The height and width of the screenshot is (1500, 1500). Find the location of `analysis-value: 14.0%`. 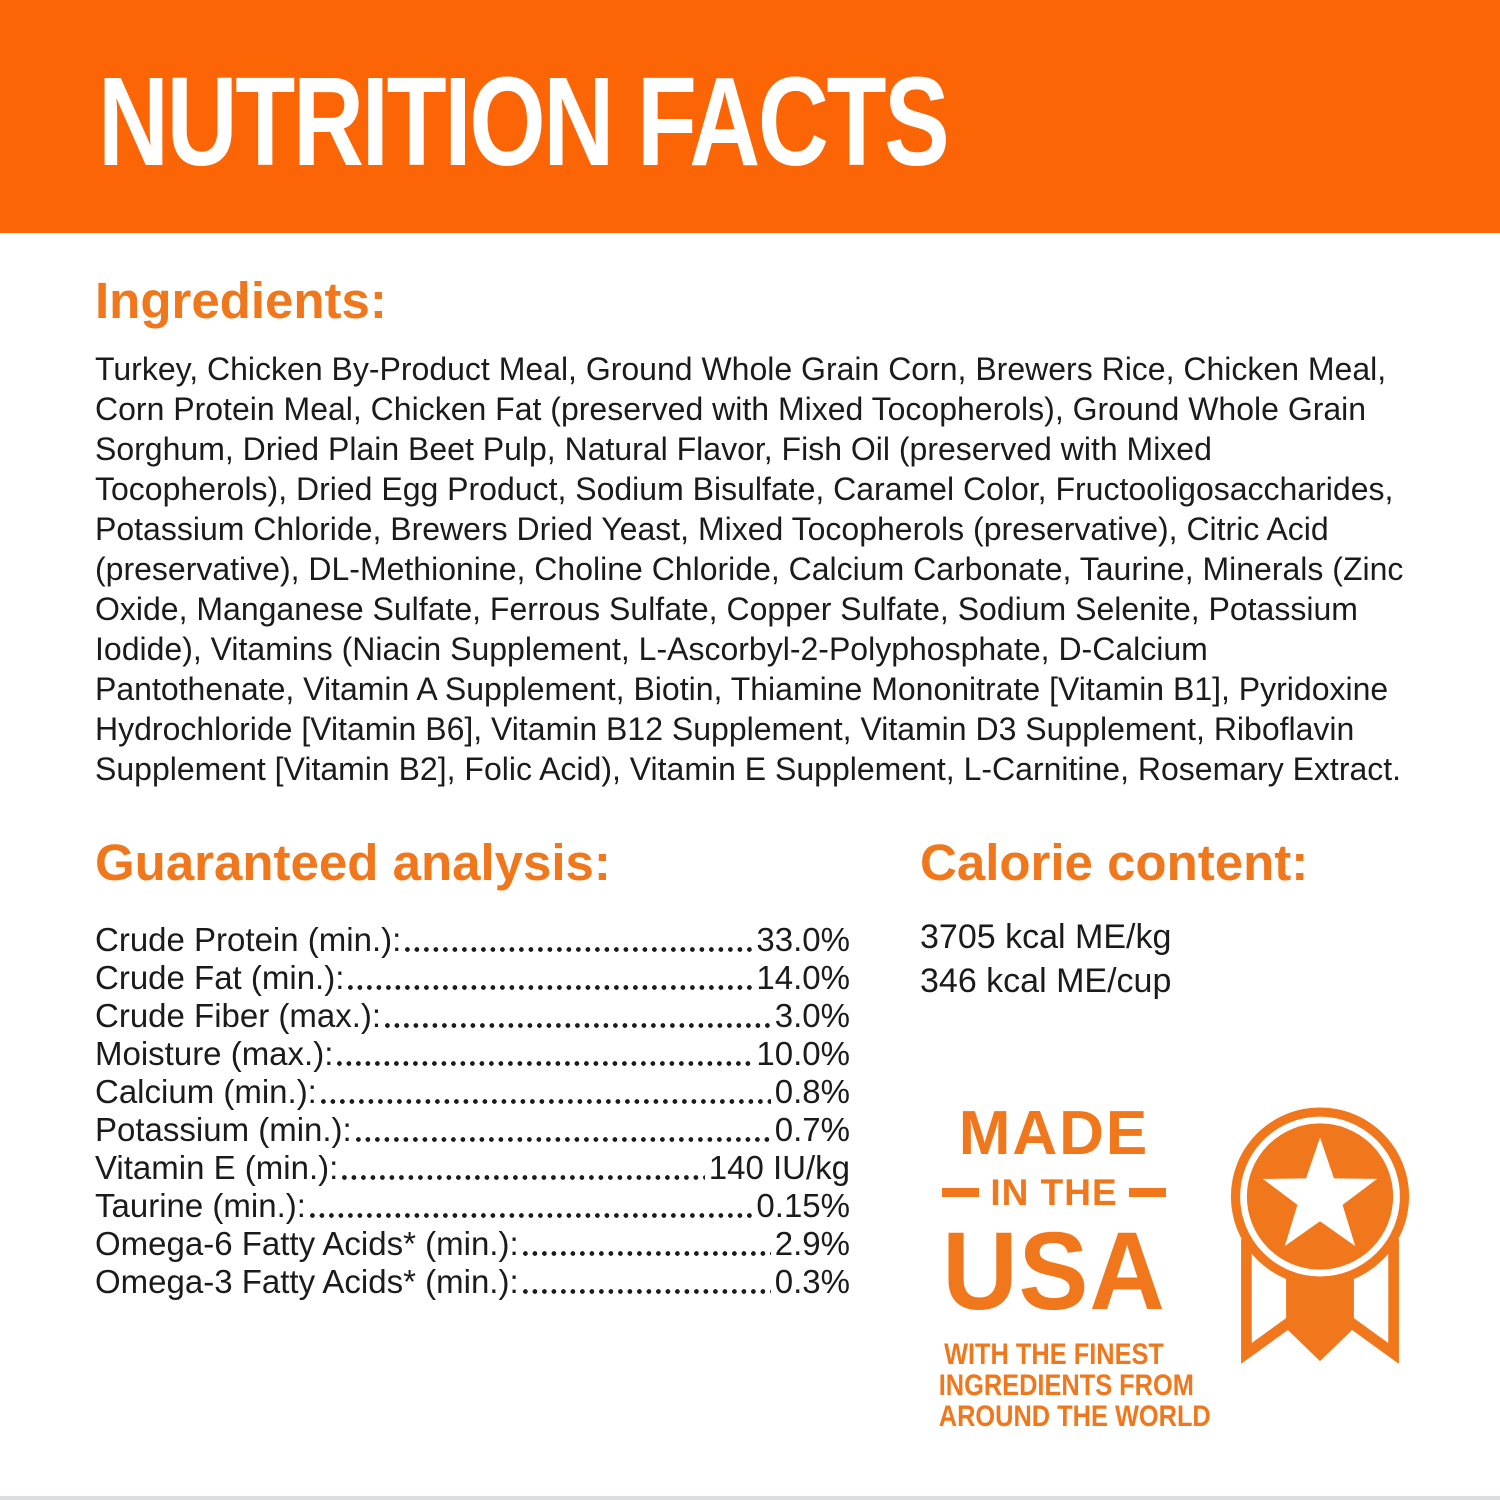

analysis-value: 14.0% is located at coordinates (803, 978).